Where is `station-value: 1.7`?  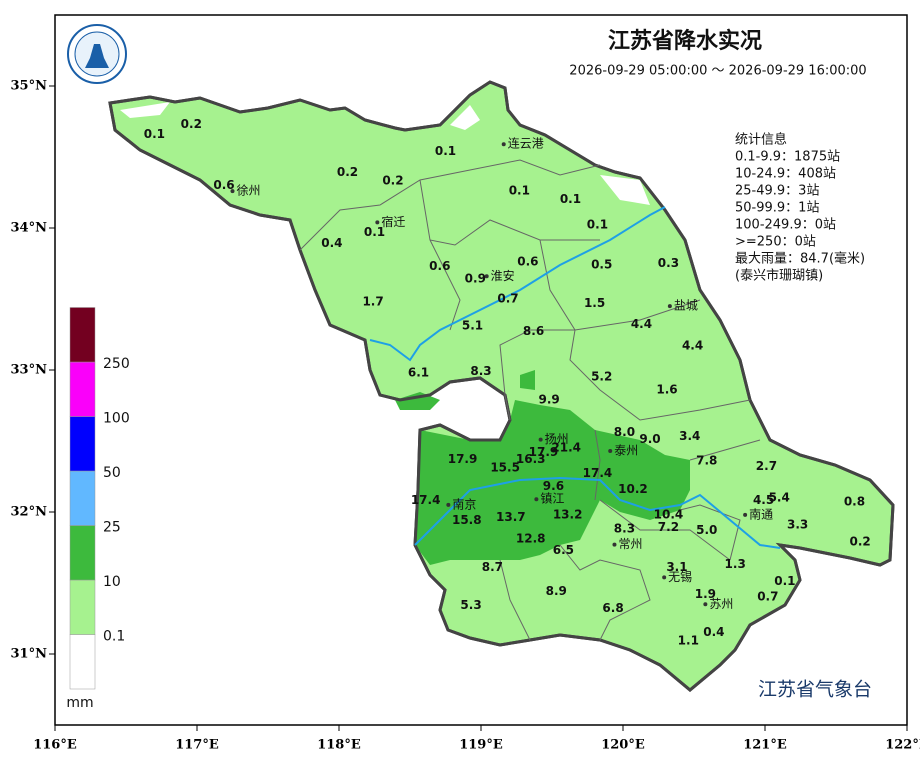
station-value: 1.7 is located at coordinates (372, 301).